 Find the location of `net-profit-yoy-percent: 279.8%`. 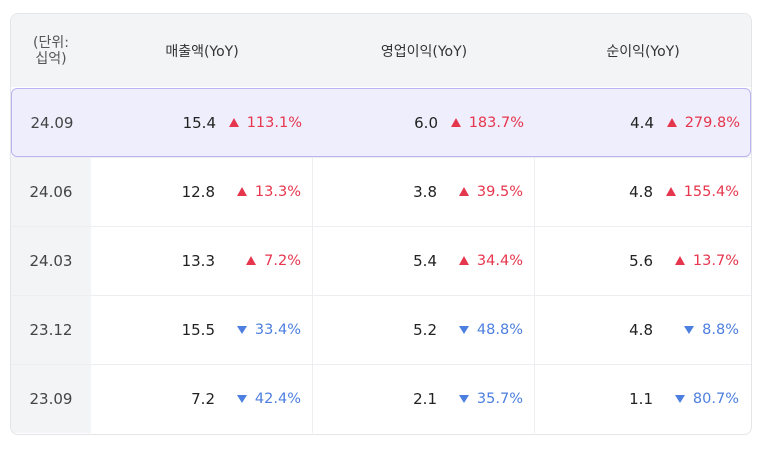

net-profit-yoy-percent: 279.8% is located at coordinates (712, 122).